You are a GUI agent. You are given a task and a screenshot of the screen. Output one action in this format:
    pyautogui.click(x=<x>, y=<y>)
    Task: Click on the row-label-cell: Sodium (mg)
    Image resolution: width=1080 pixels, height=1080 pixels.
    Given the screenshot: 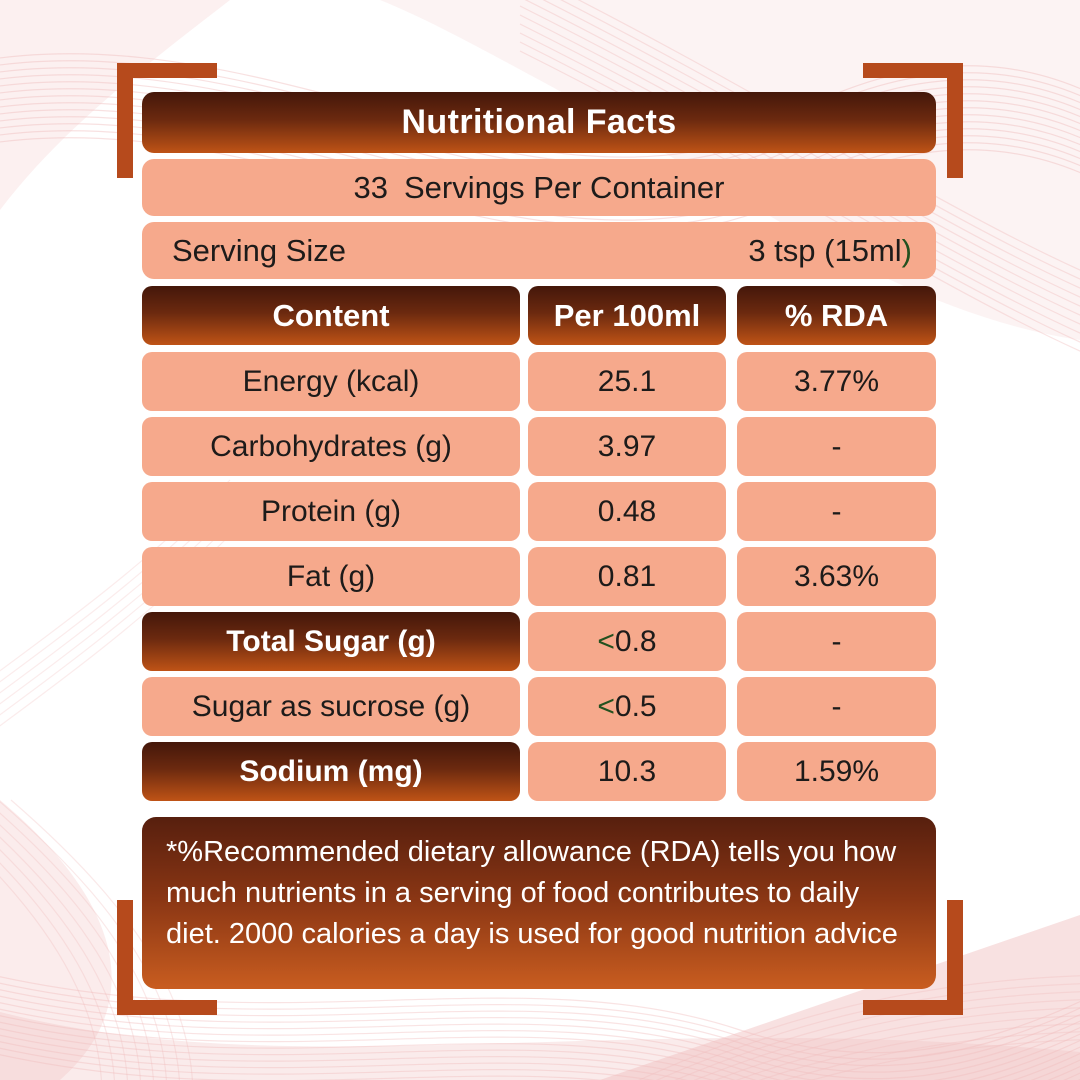 What is the action you would take?
    pyautogui.click(x=331, y=771)
    